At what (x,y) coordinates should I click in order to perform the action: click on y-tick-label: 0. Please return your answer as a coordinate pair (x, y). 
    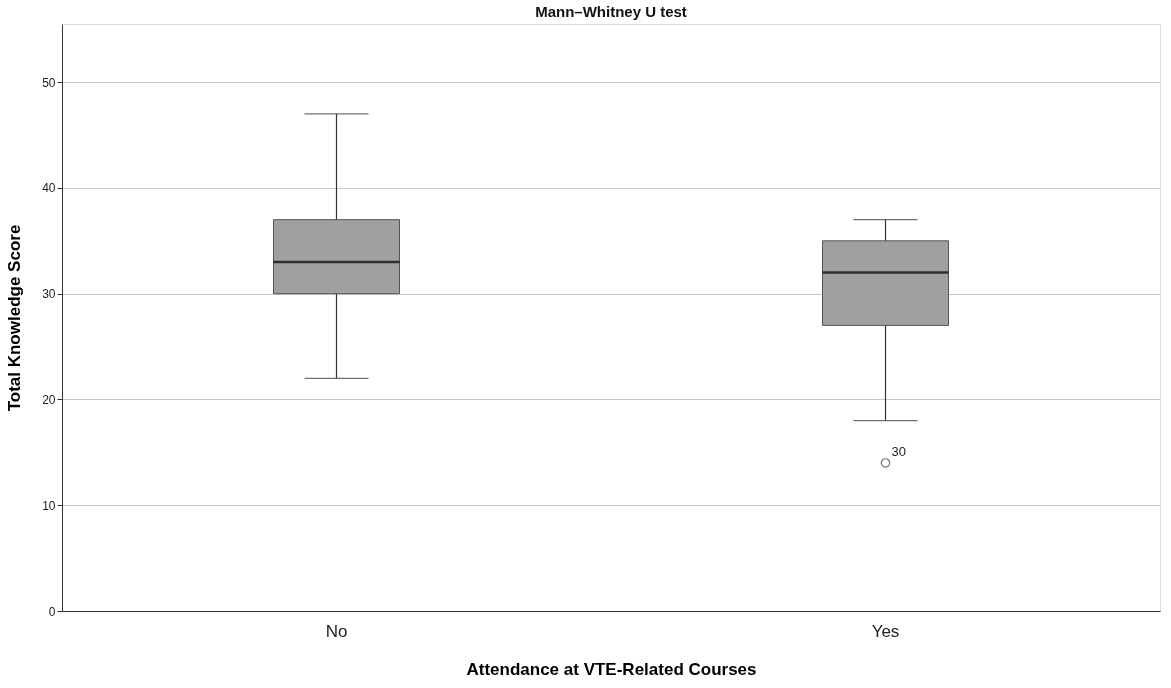
    Looking at the image, I should click on (52, 611).